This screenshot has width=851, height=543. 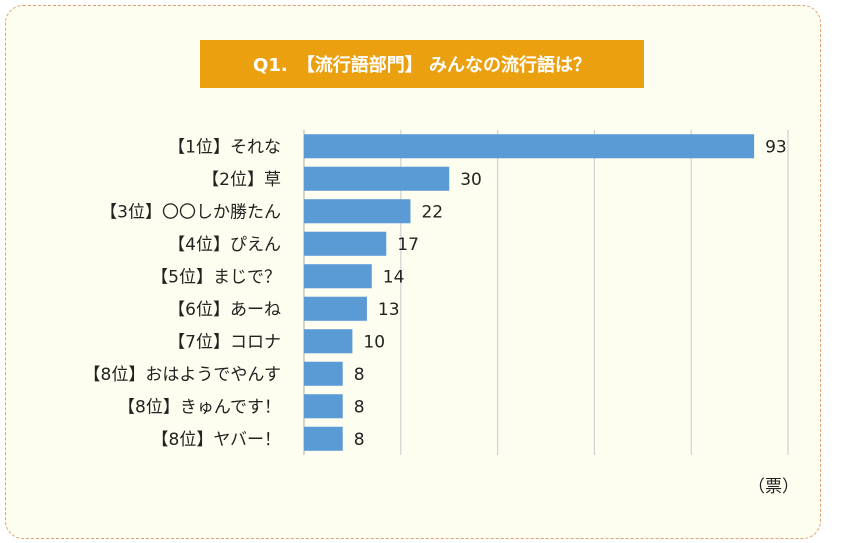 I want to click on category-label: 【4位】ぴえん, so click(x=224, y=245).